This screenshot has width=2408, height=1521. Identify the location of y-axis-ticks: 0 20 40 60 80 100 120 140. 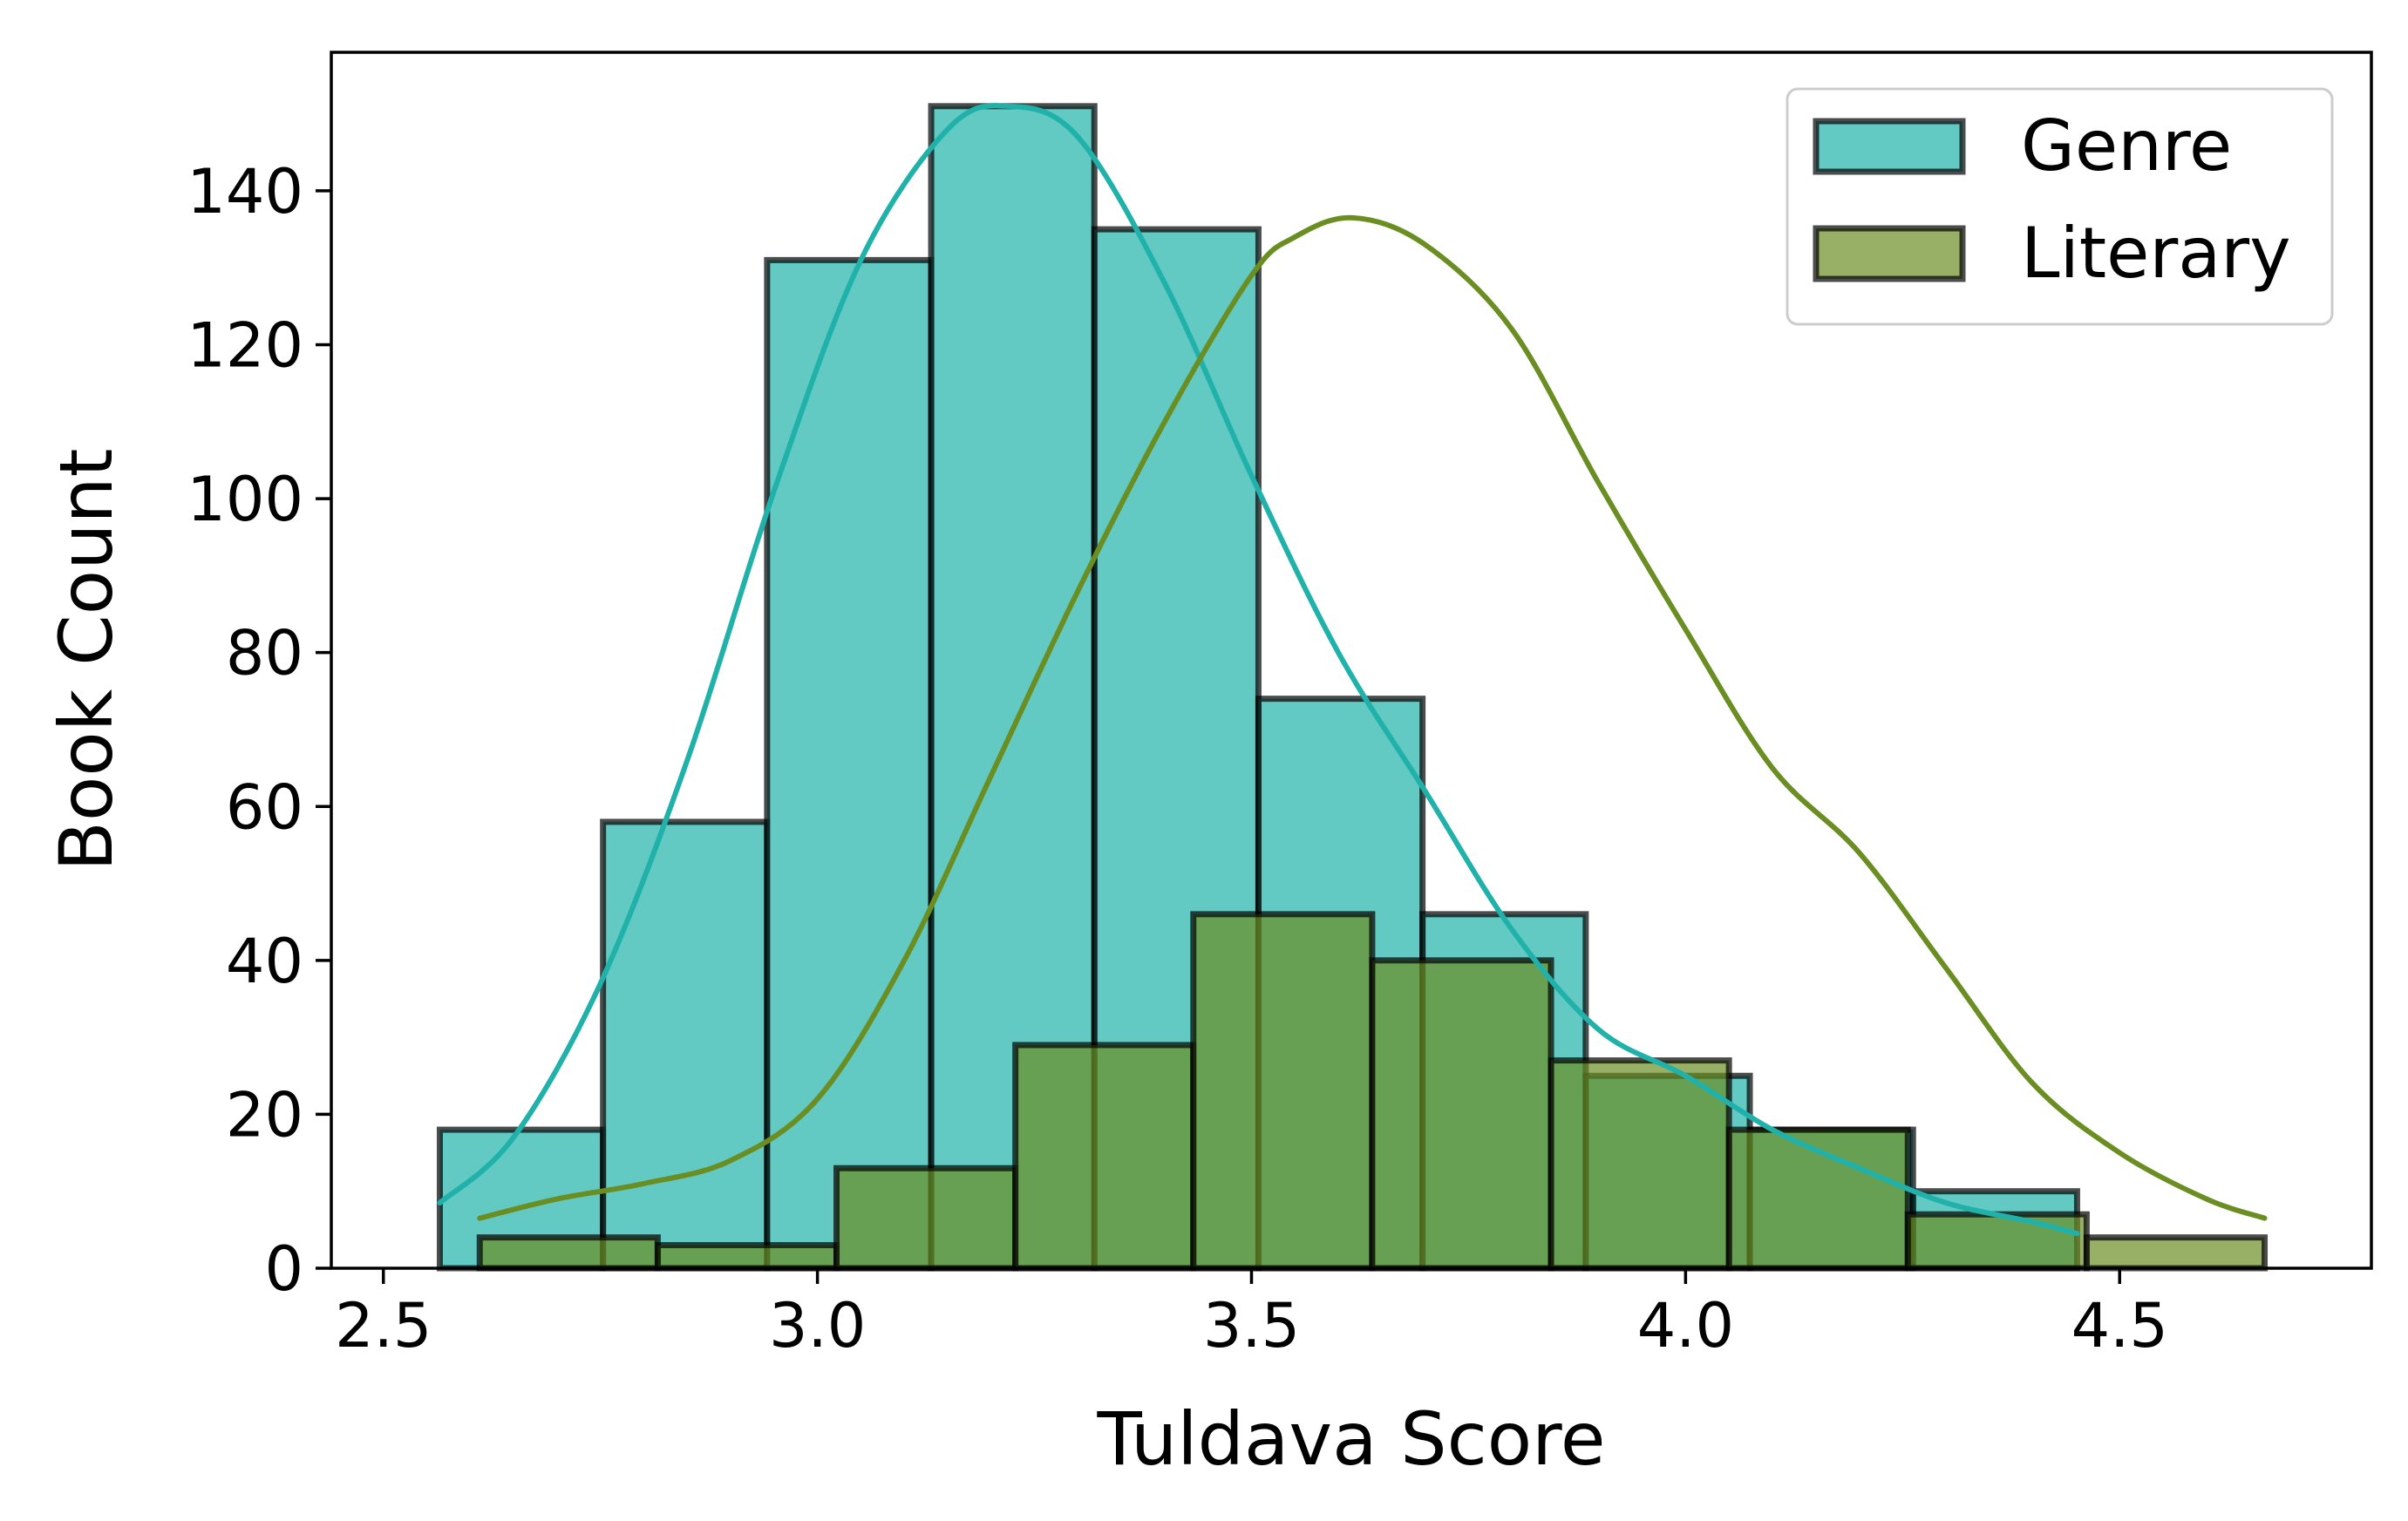
(259, 730).